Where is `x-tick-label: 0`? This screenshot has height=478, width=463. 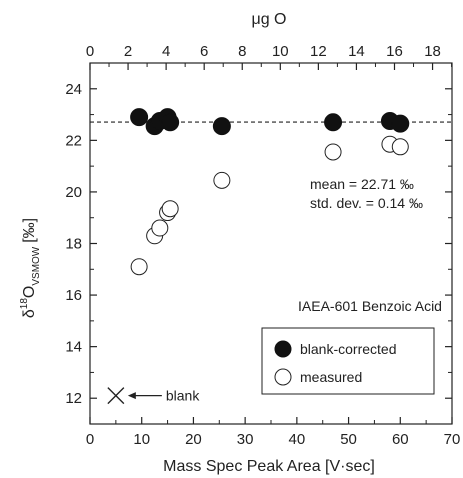
x-tick-label: 0 is located at coordinates (90, 439).